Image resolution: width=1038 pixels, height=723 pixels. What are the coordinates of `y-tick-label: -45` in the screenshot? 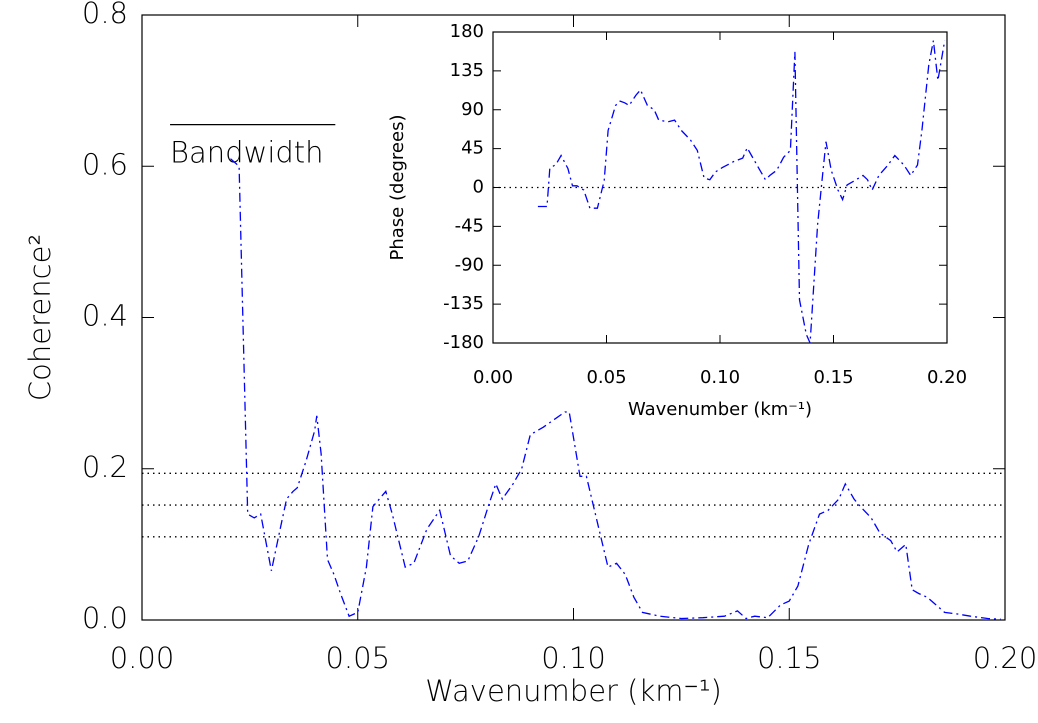 It's located at (469, 225).